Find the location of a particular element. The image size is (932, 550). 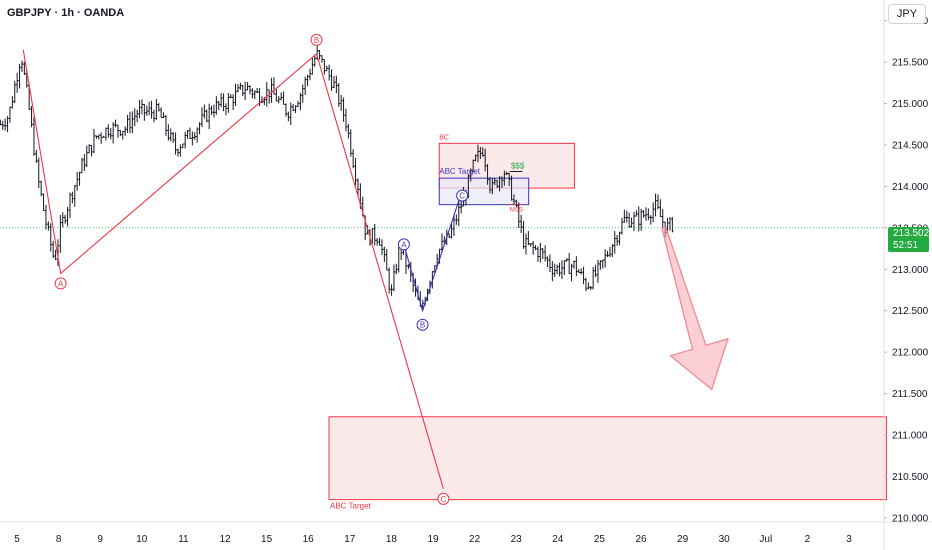

time-tick-label: 17 is located at coordinates (350, 539).